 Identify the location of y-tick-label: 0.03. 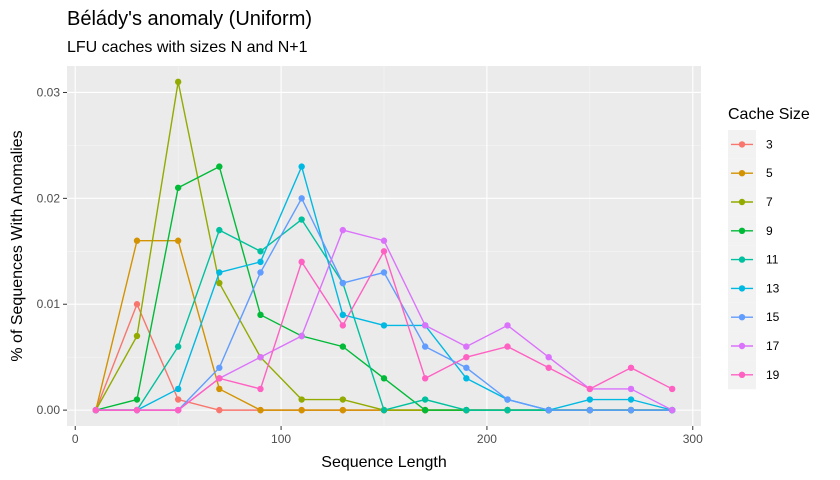
(49, 92).